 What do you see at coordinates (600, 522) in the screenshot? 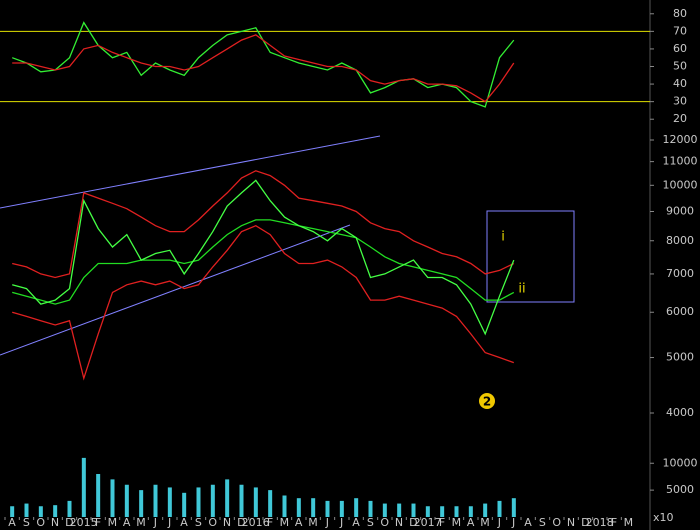
I see `x-tick-label: 2018` at bounding box center [600, 522].